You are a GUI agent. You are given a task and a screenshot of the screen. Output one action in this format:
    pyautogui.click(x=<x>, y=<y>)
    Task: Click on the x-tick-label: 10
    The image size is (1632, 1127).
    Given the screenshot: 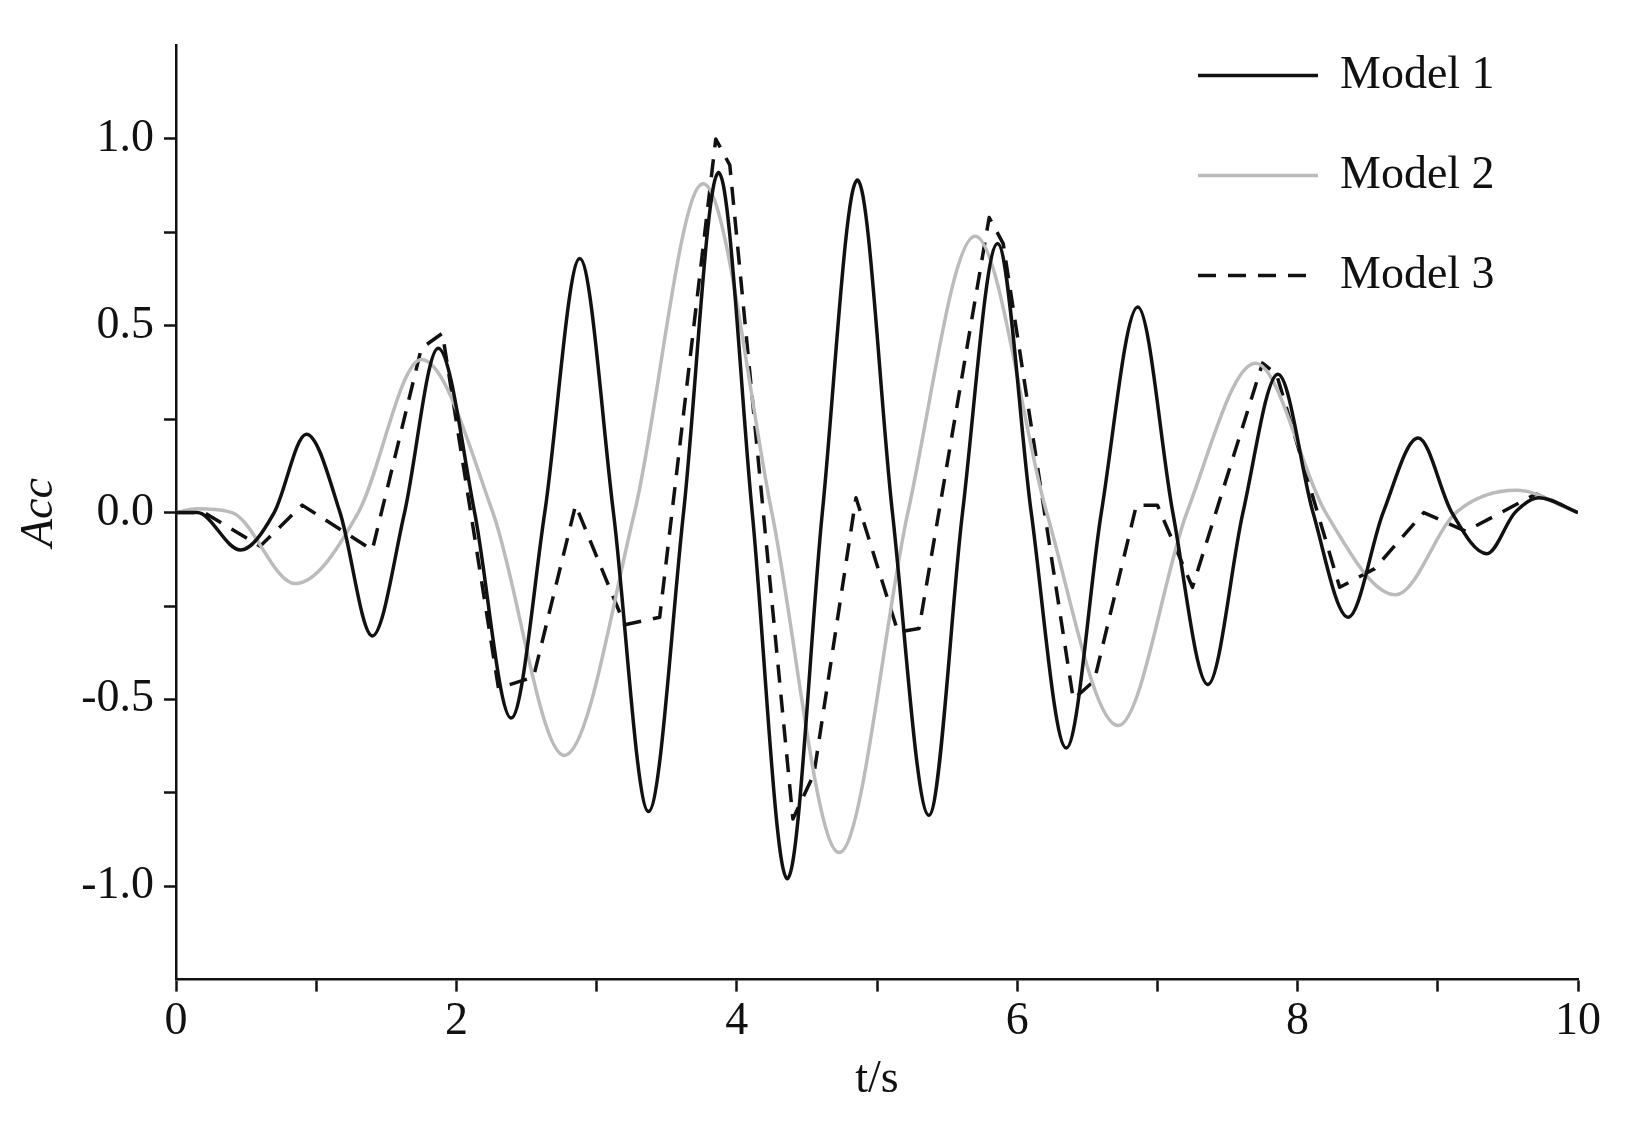 What is the action you would take?
    pyautogui.click(x=1578, y=1019)
    